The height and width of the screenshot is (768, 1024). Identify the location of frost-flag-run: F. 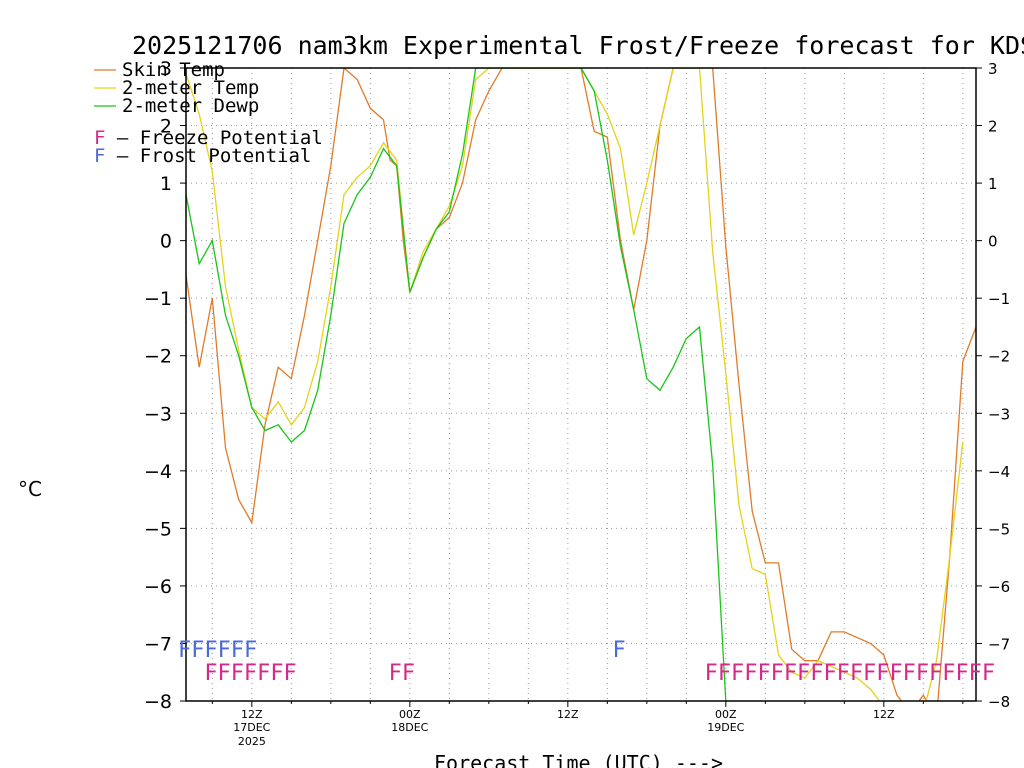
(619, 650).